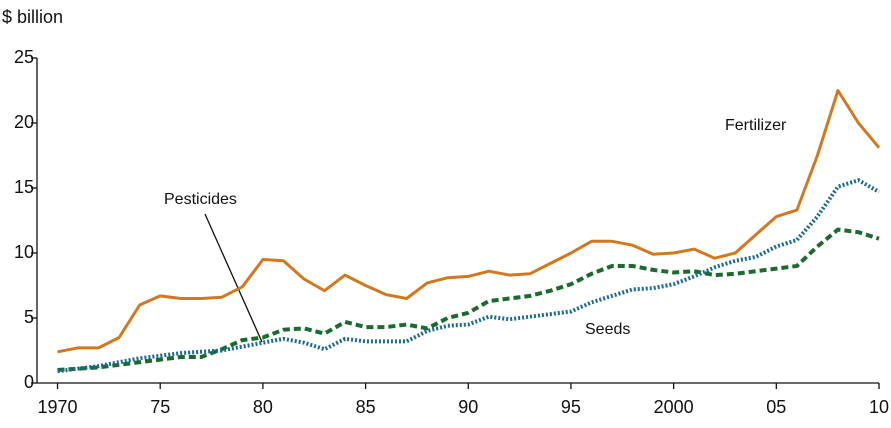  I want to click on y-tick-label: 20, so click(24, 122).